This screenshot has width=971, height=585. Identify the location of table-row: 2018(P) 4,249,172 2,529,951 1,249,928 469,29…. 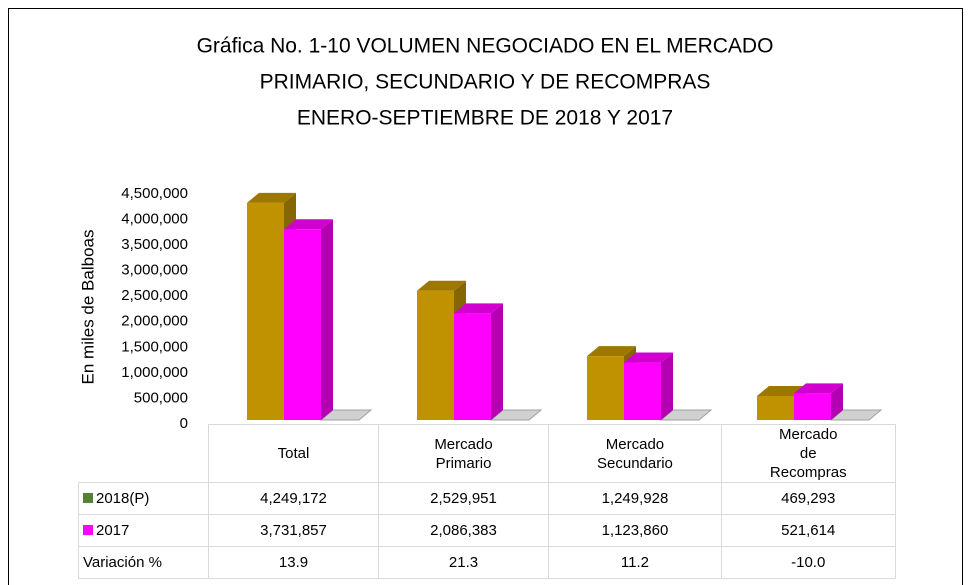
(487, 498).